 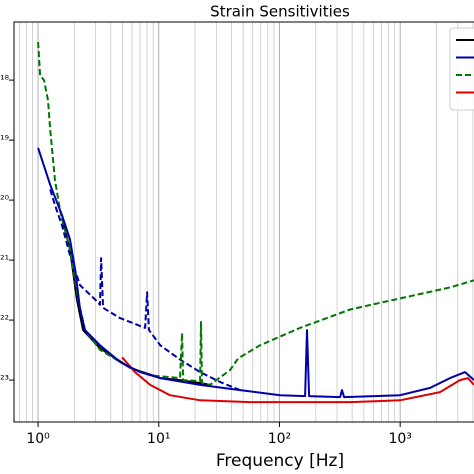 I want to click on y-tick-label: 10⁻²¹, so click(x=4, y=259).